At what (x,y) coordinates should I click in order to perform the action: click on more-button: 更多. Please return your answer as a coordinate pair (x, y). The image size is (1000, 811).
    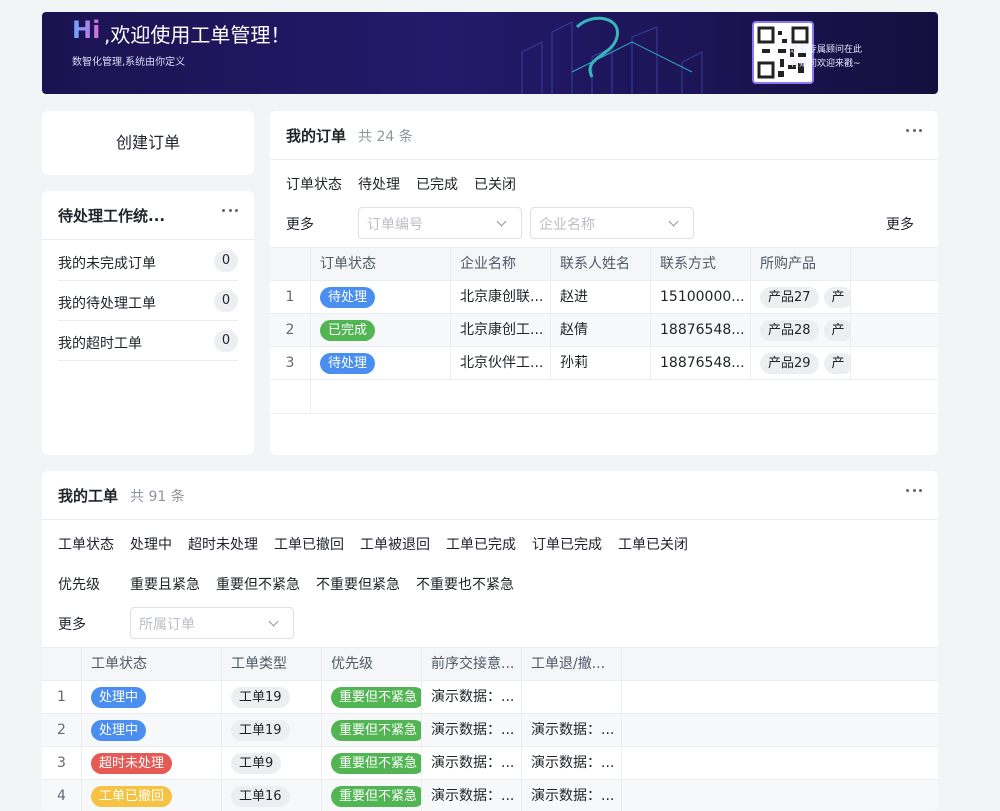
    Looking at the image, I should click on (900, 225).